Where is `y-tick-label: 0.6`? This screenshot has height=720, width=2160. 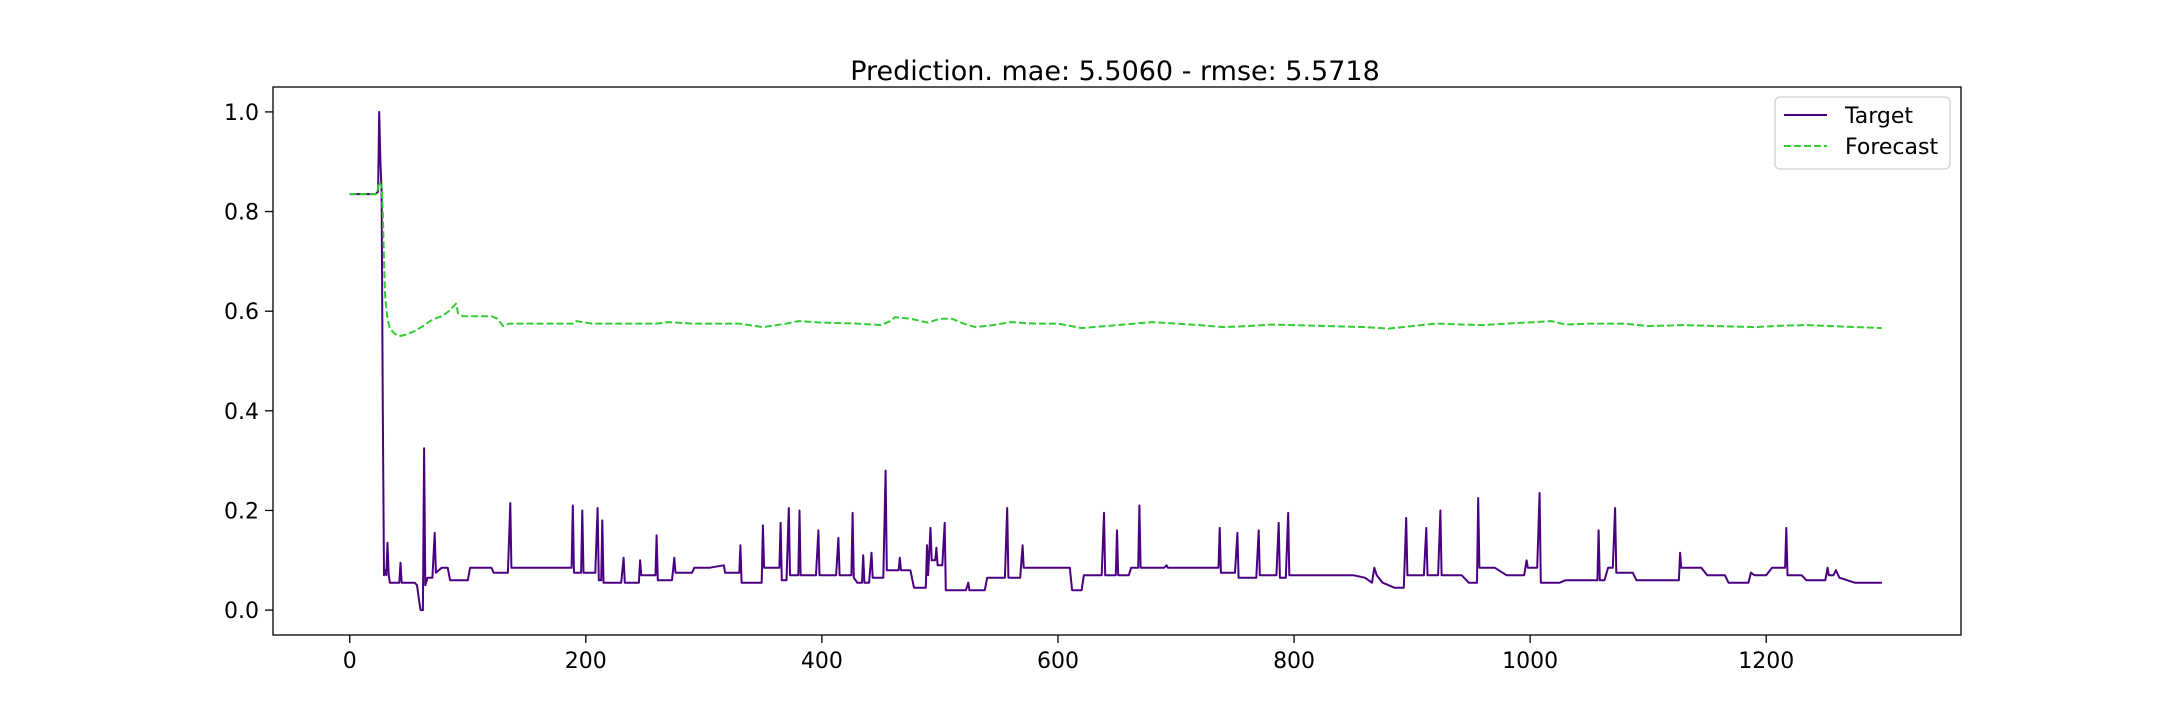
y-tick-label: 0.6 is located at coordinates (241, 312).